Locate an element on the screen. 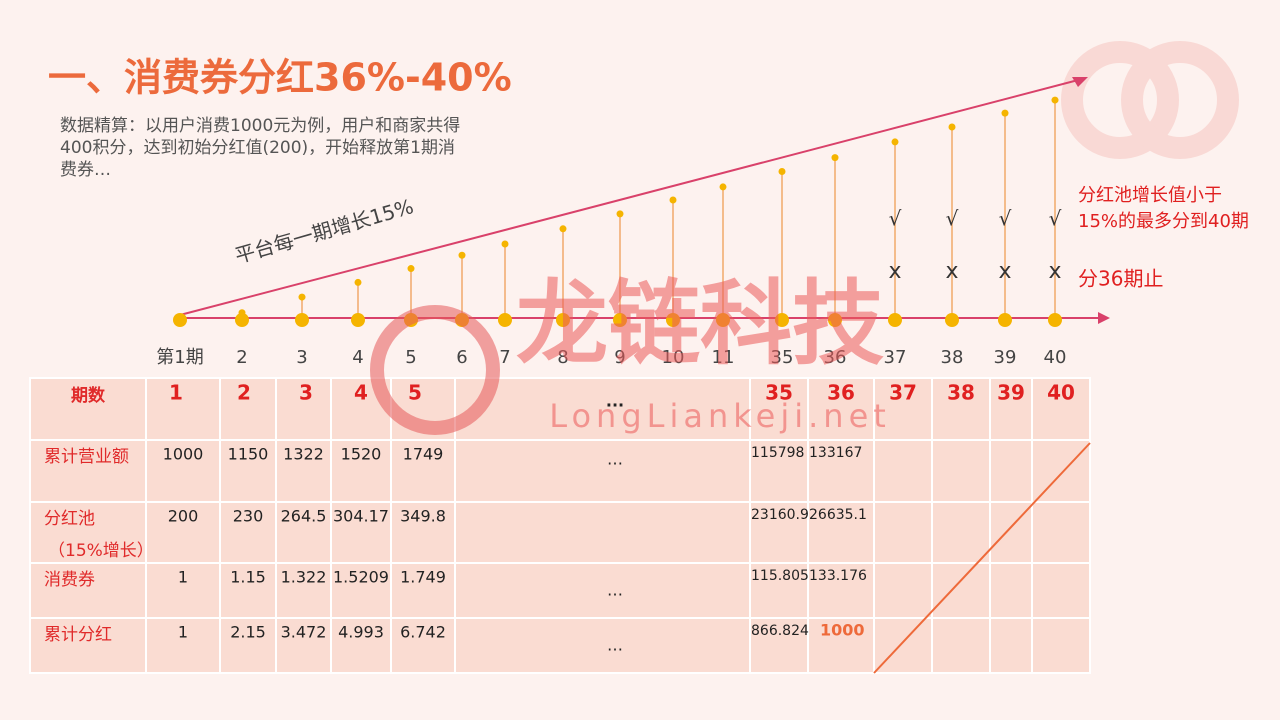  cell-value: 3.472 is located at coordinates (304, 632).